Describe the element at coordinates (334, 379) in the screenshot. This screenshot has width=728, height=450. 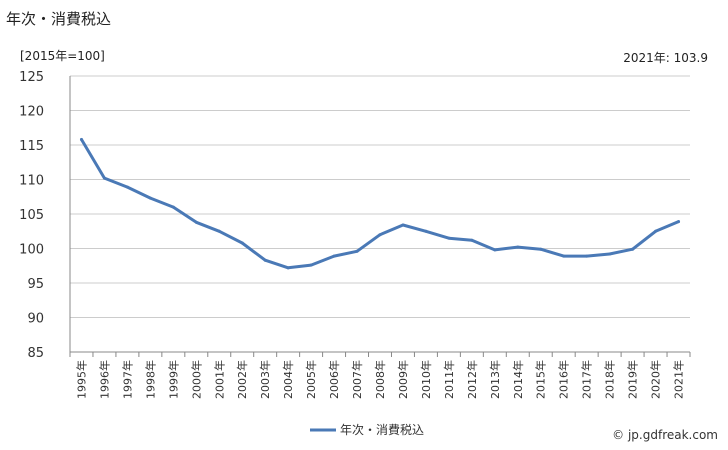
I see `x-tick-label: 2006年` at that location.